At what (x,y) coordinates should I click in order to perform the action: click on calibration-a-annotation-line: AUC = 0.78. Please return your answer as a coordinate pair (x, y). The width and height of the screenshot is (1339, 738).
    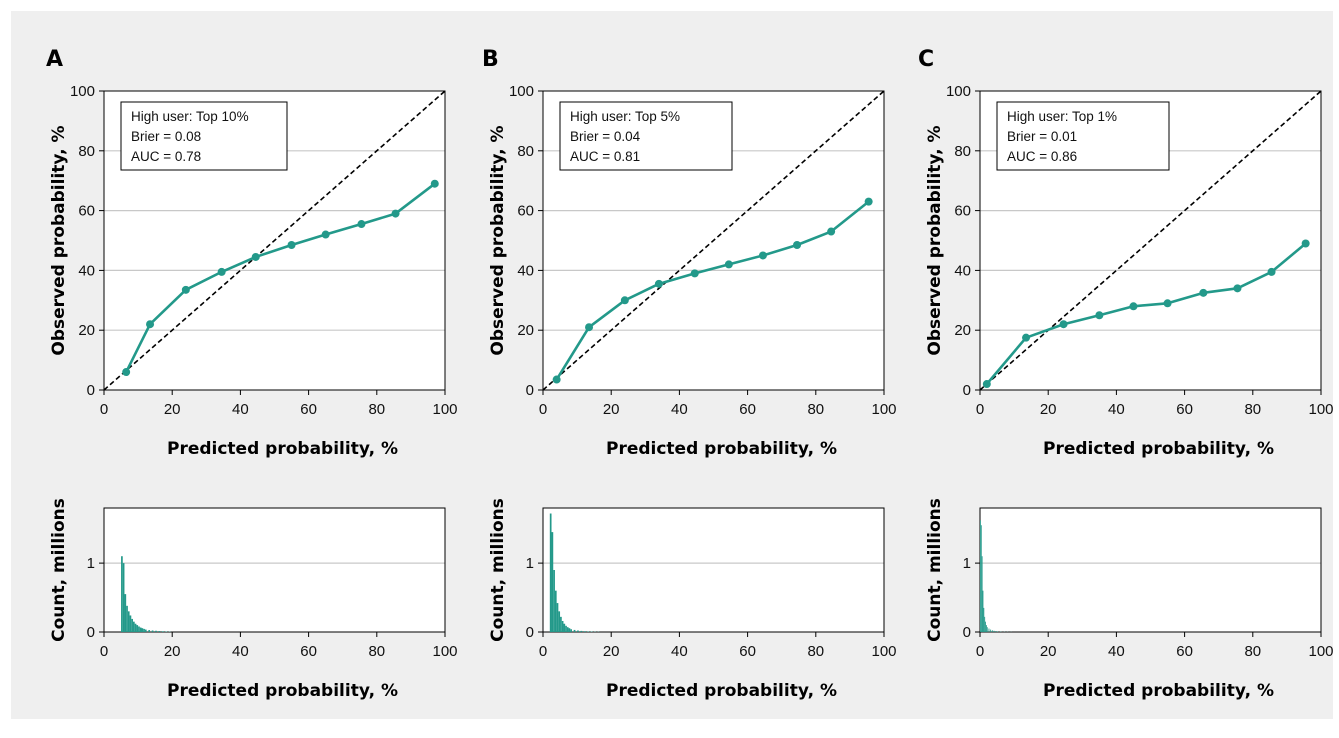
    Looking at the image, I should click on (166, 156).